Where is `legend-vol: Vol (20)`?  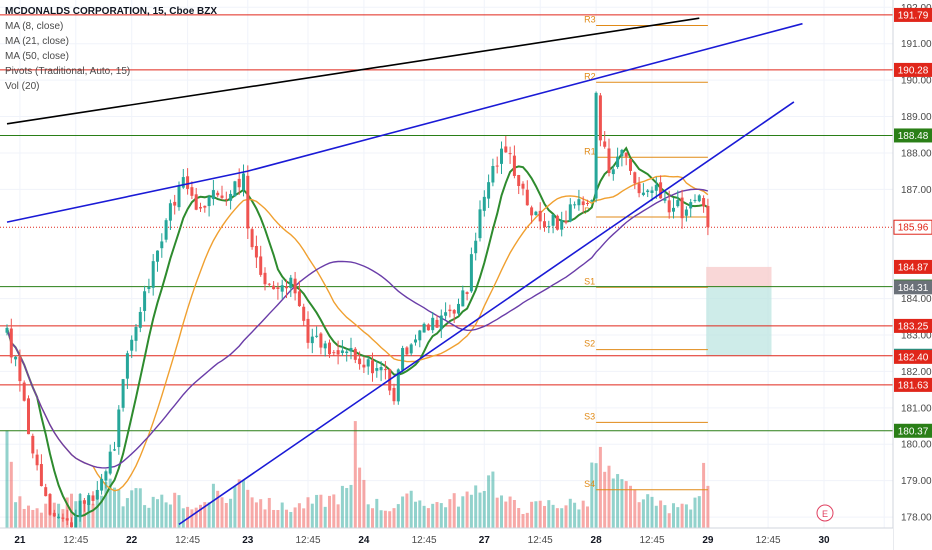 legend-vol: Vol (20) is located at coordinates (22, 86).